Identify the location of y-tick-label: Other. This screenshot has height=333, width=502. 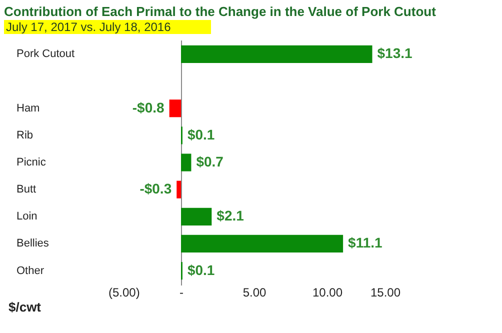
(30, 270).